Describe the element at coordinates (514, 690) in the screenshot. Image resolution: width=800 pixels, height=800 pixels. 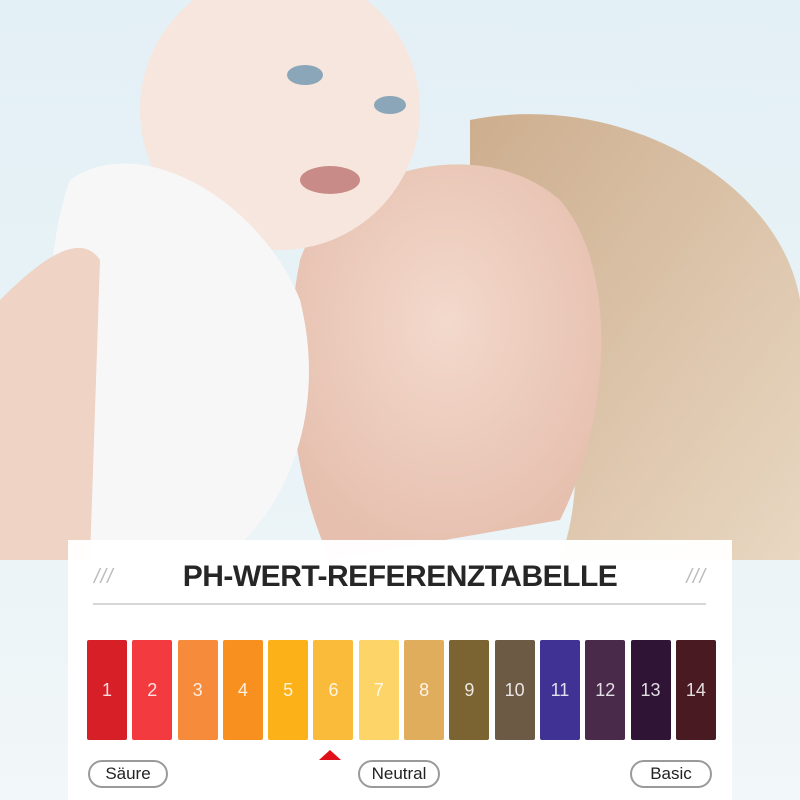
I see `ph-swatch-10: 10` at that location.